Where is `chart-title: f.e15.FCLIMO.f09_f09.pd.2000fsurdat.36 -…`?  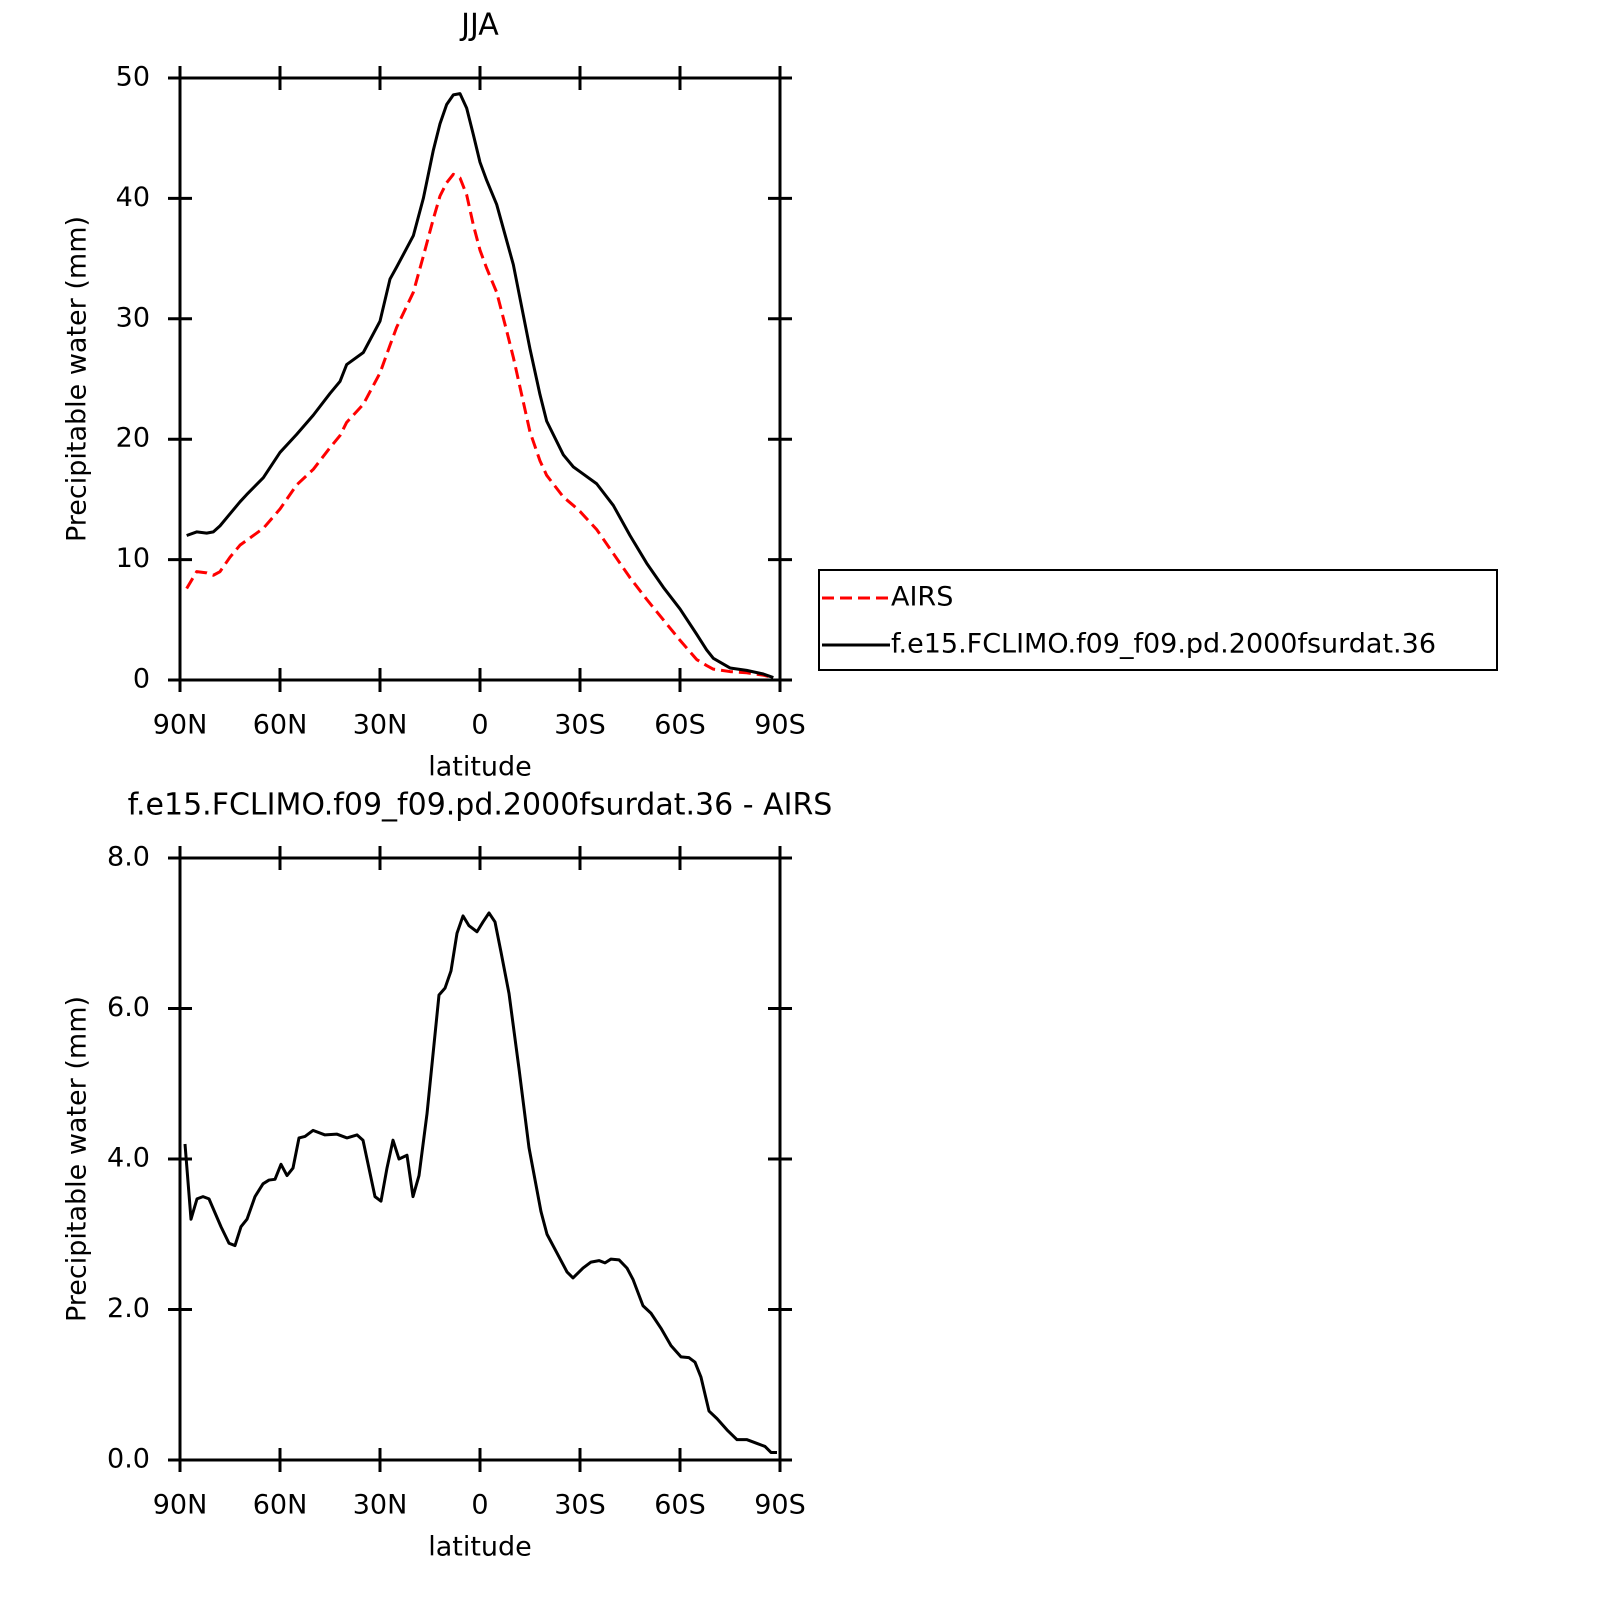 chart-title: f.e15.FCLIMO.f09_f09.pd.2000fsurdat.36 -… is located at coordinates (480, 805).